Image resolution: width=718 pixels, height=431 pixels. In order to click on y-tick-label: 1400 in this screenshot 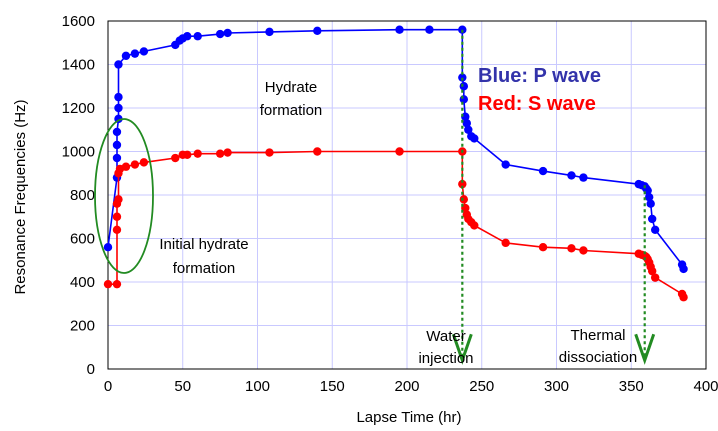, I will do `click(78, 65)`.